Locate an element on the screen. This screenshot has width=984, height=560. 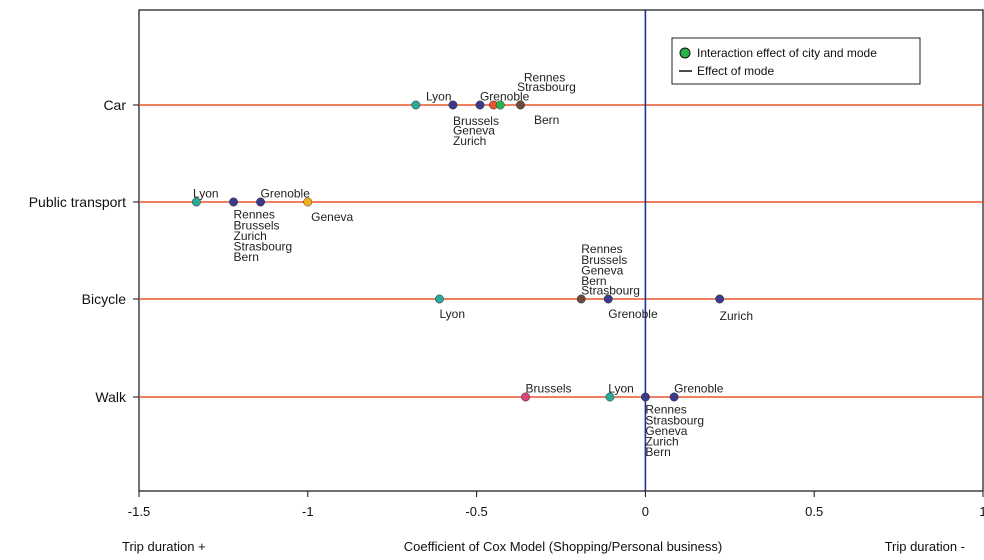
y-tick-label: Bicycle is located at coordinates (104, 299).